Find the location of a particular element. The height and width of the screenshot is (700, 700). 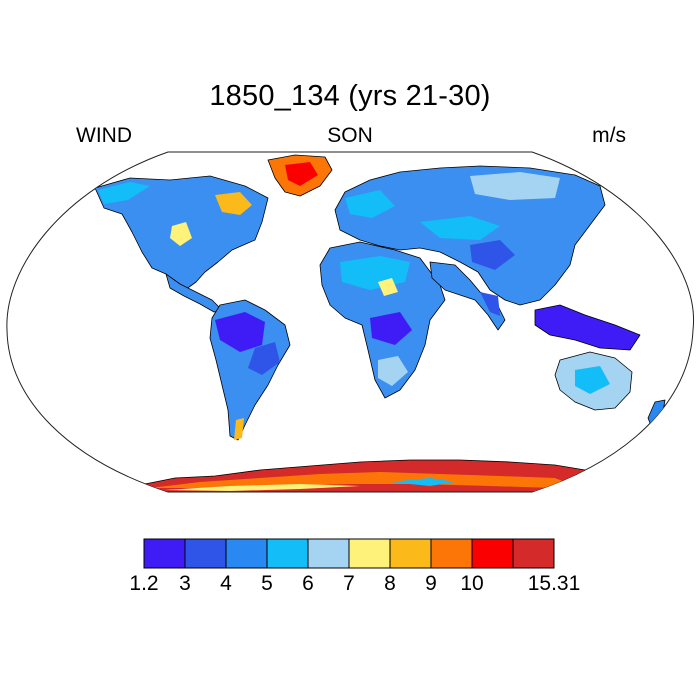

region-amazon is located at coordinates (240, 332).